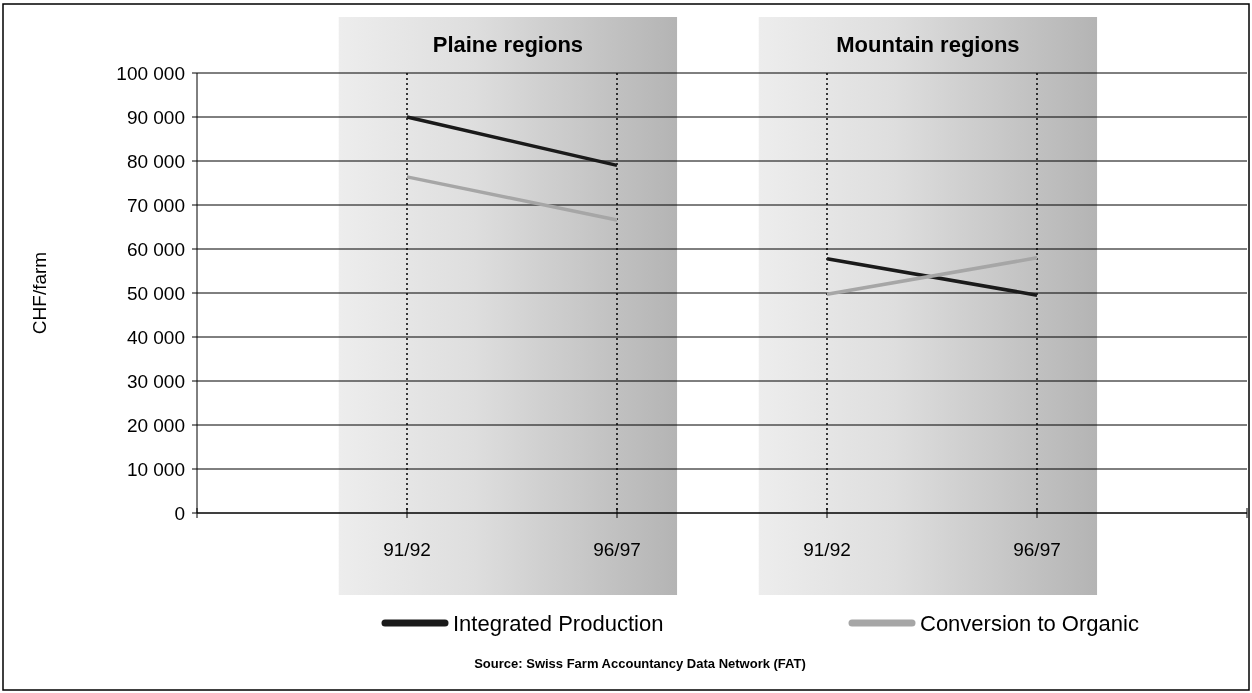 This screenshot has width=1252, height=693. Describe the element at coordinates (179, 513) in the screenshot. I see `y-tick-label: 0` at that location.